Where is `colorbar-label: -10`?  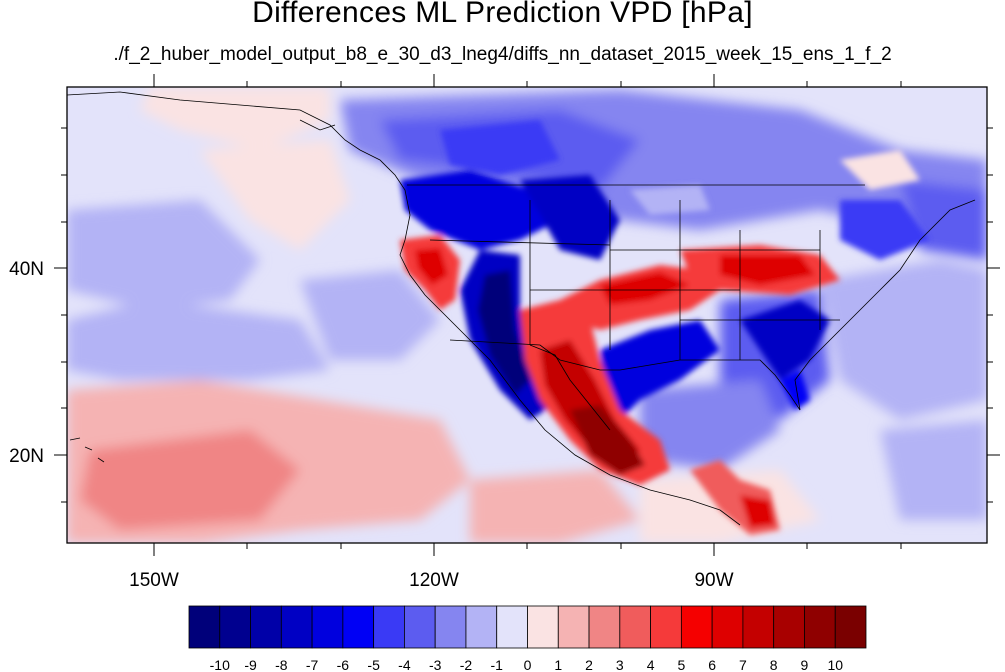
colorbar-label: -10 is located at coordinates (220, 664).